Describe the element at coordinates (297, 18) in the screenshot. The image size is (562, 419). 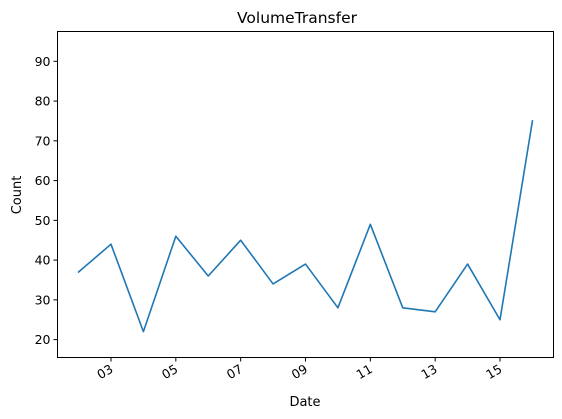
I see `chart-title: VolumeTransfer` at that location.